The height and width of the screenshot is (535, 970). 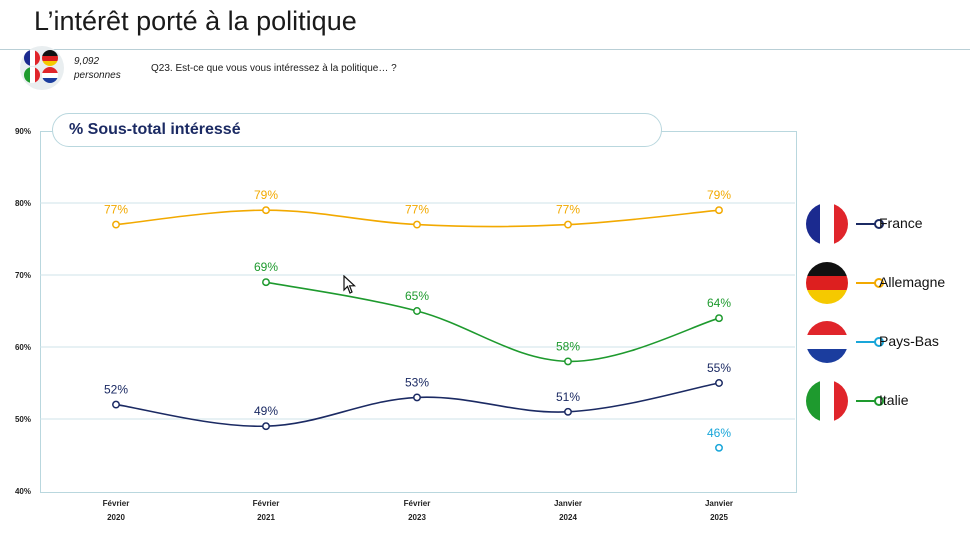 What do you see at coordinates (719, 303) in the screenshot?
I see `italie-data-label: 64%` at bounding box center [719, 303].